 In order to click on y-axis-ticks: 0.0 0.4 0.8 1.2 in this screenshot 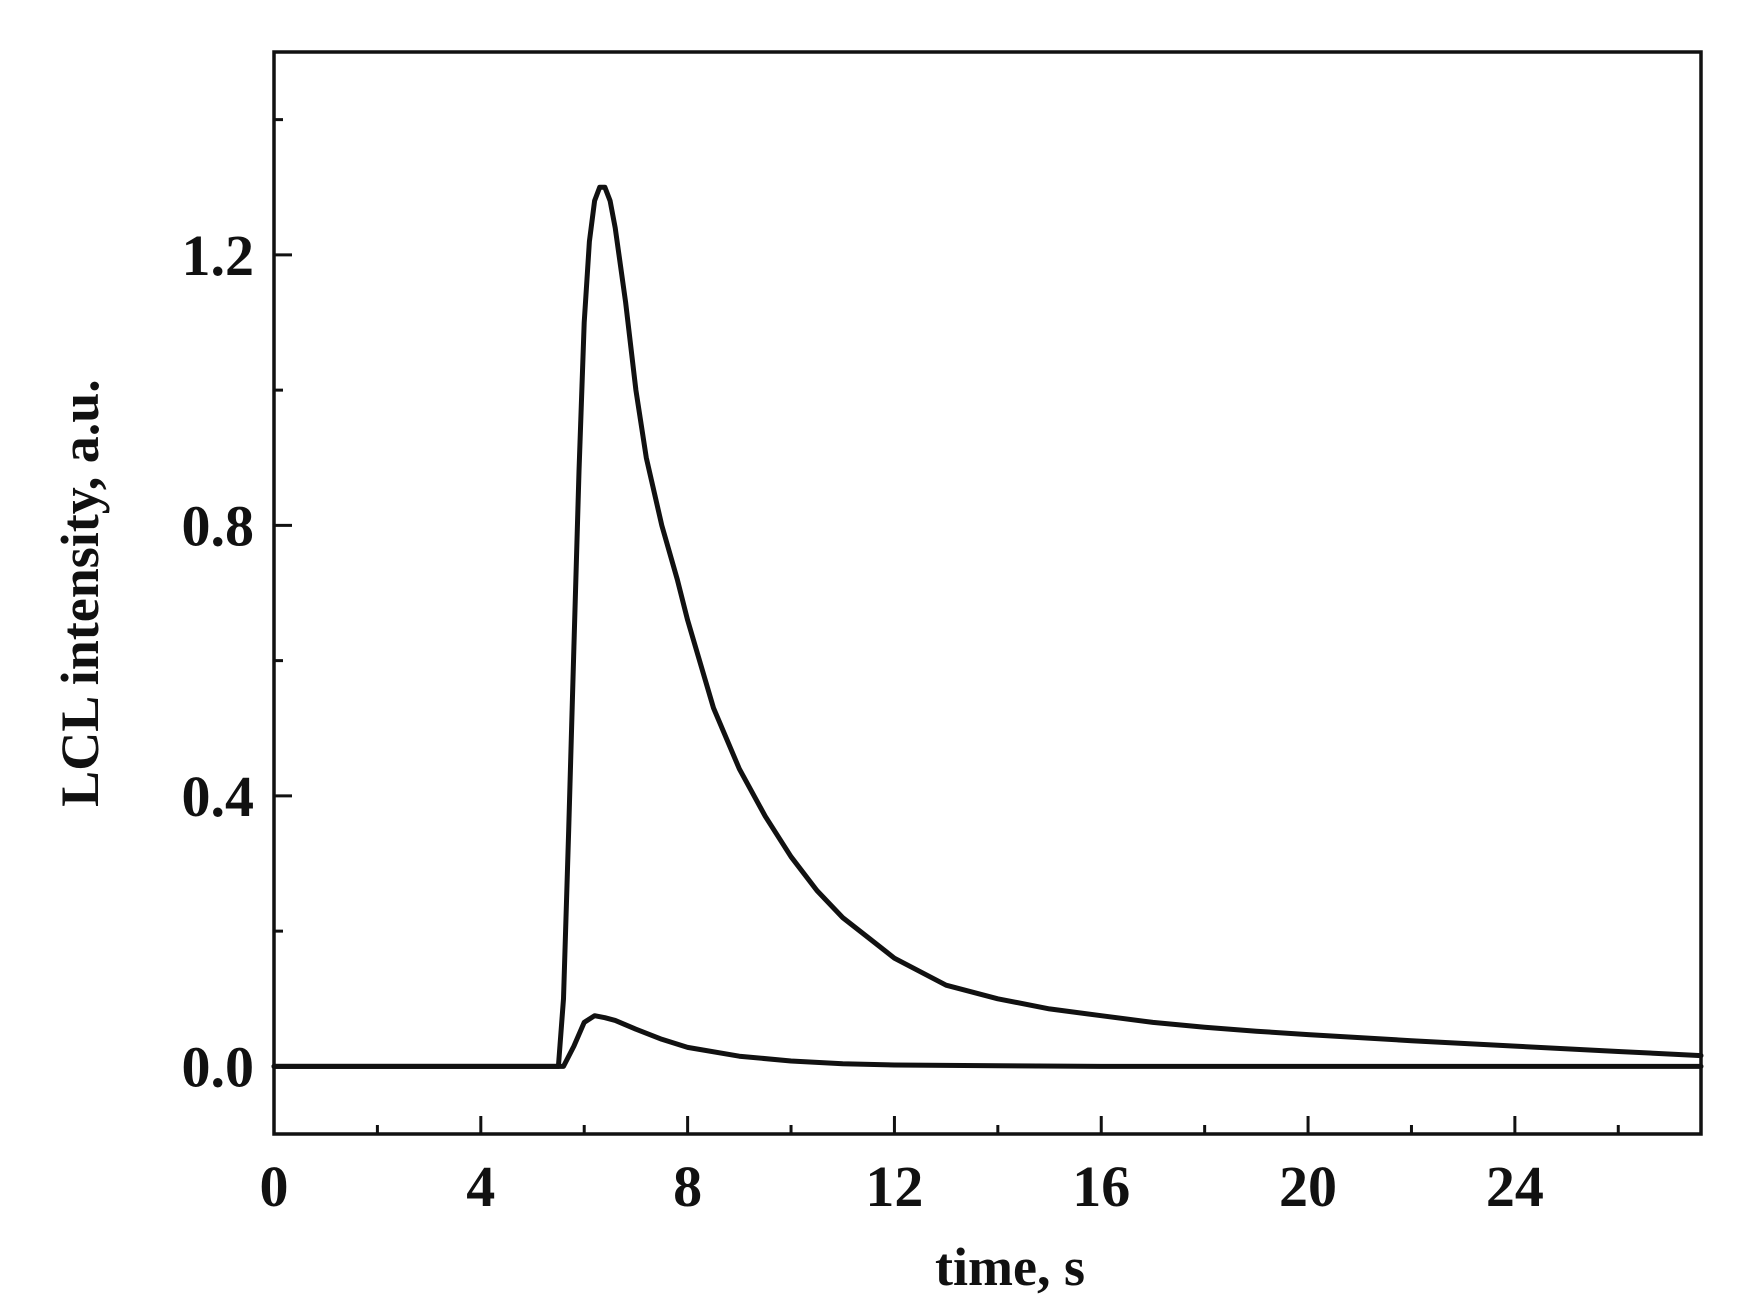, I will do `click(237, 608)`.